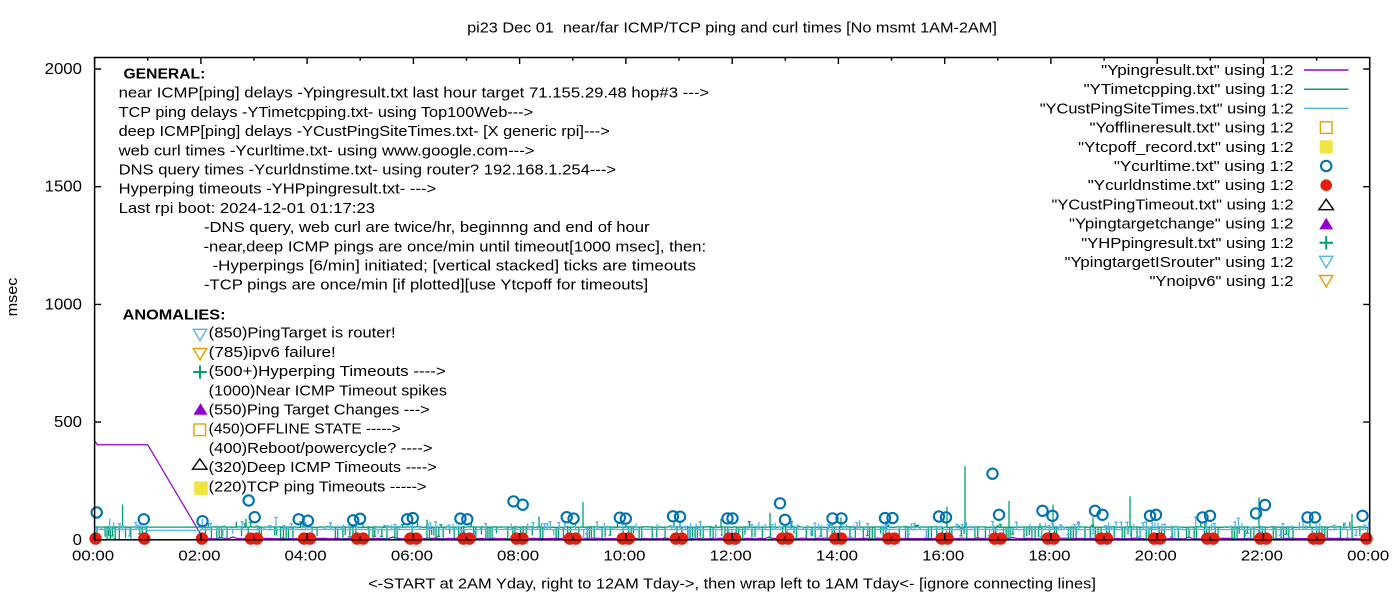  Describe the element at coordinates (77, 540) in the screenshot. I see `svg-text: 0` at that location.